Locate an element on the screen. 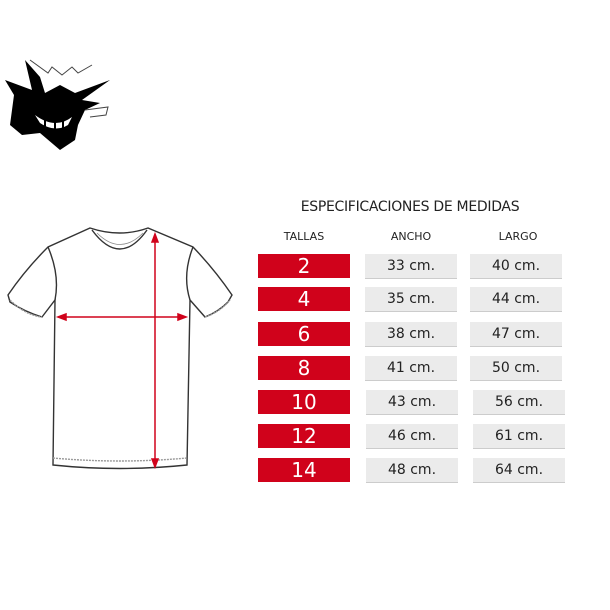 Image resolution: width=610 pixels, height=610 pixels. width-cell: 48 cm. is located at coordinates (412, 470).